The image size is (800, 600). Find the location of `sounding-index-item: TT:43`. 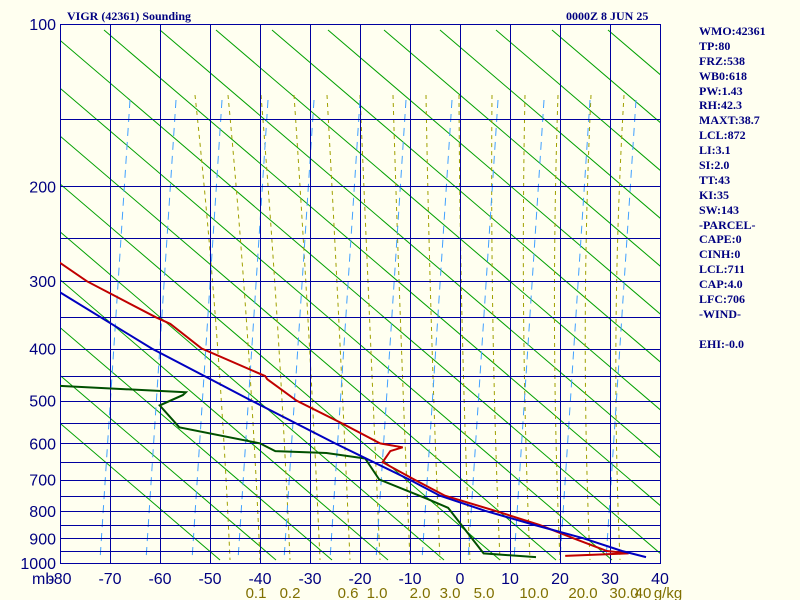

sounding-index-item: TT:43 is located at coordinates (715, 179).